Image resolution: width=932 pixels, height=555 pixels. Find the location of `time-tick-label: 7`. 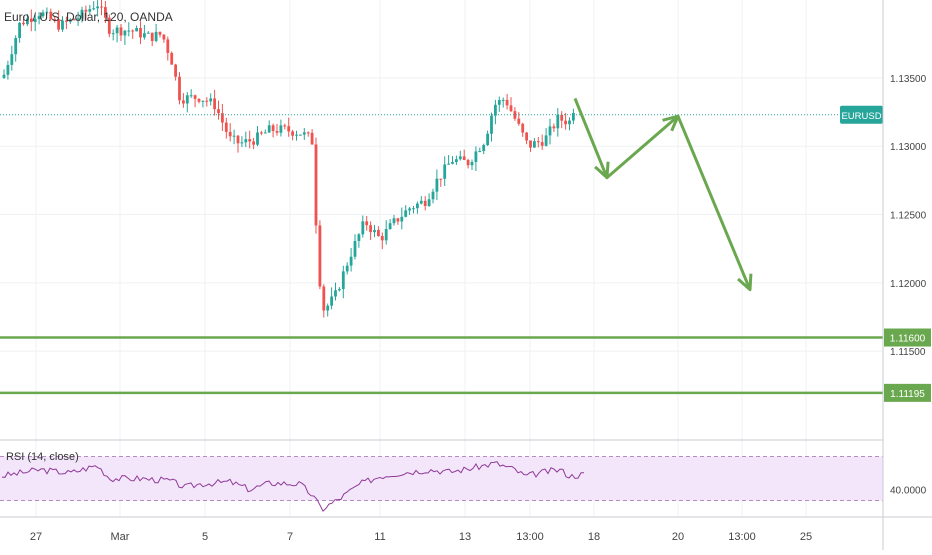

time-tick-label: 7 is located at coordinates (290, 537).